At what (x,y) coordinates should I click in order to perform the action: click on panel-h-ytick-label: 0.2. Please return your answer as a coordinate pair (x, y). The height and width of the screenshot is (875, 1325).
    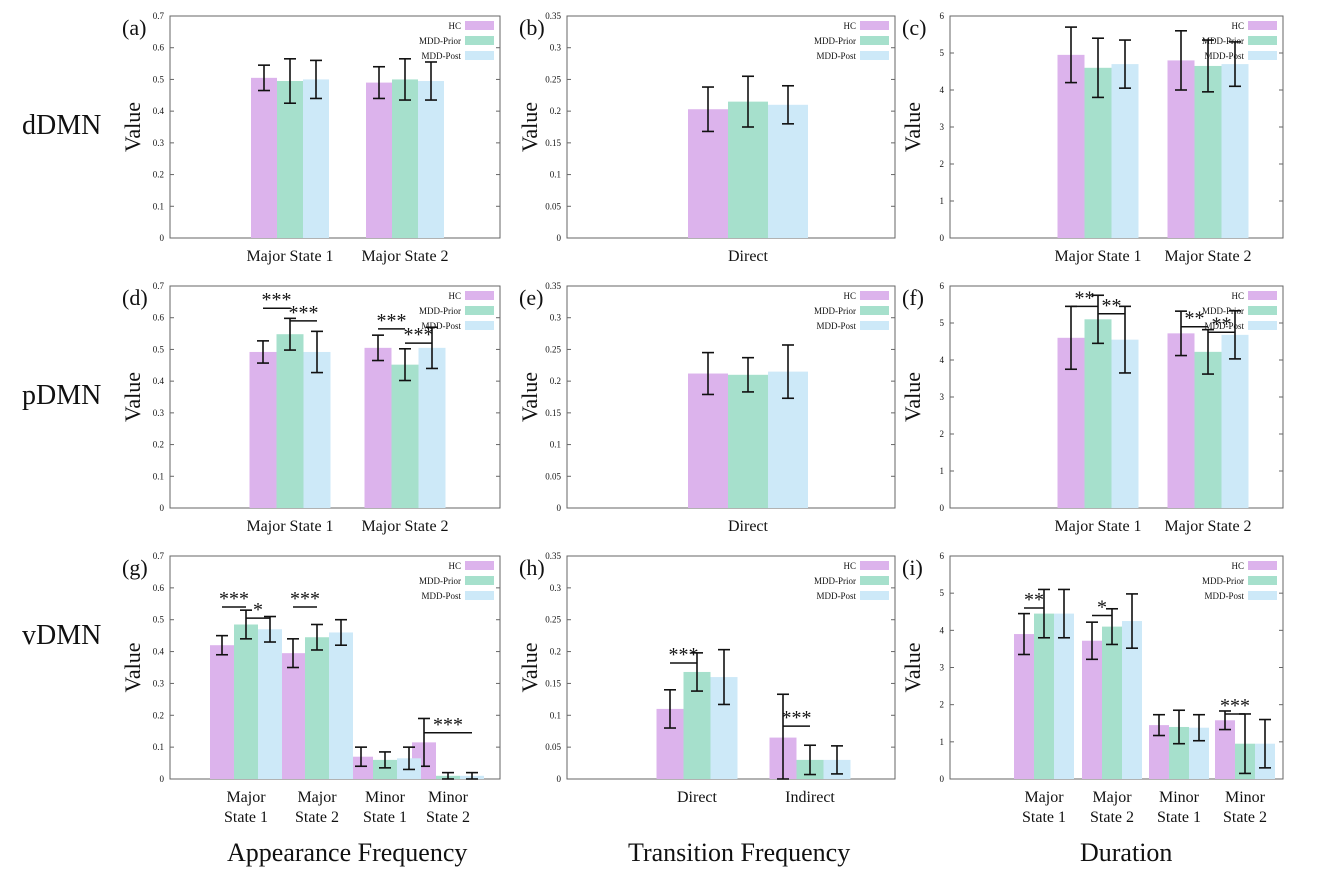
    Looking at the image, I should click on (555, 652).